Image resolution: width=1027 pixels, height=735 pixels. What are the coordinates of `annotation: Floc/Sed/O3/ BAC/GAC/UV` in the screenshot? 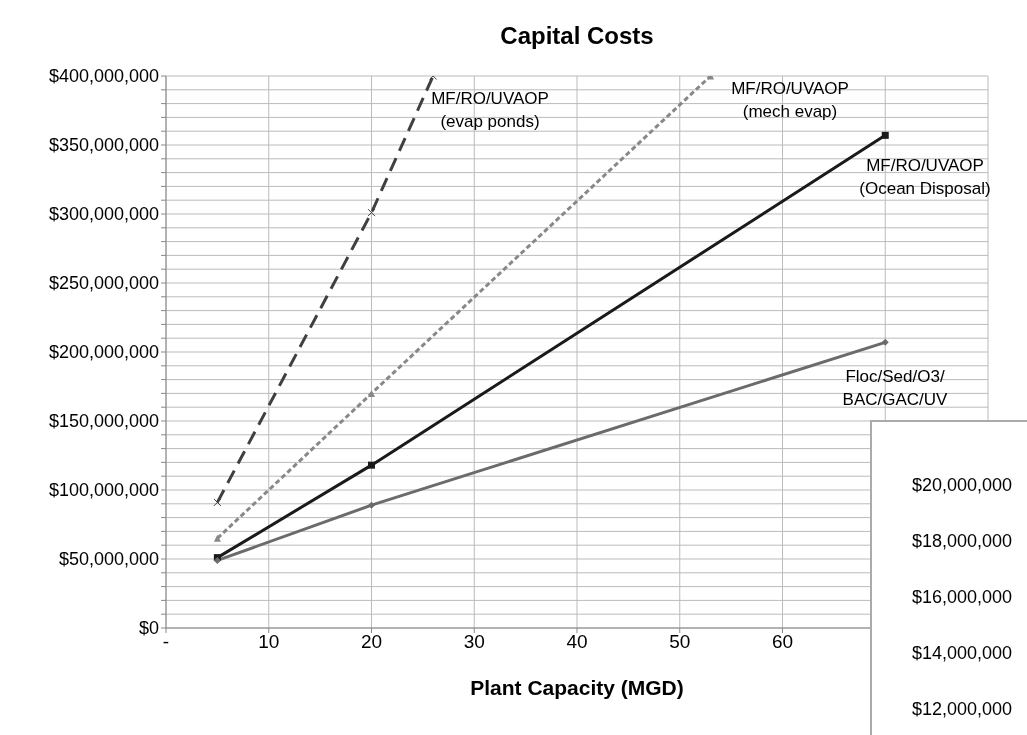 It's located at (895, 387).